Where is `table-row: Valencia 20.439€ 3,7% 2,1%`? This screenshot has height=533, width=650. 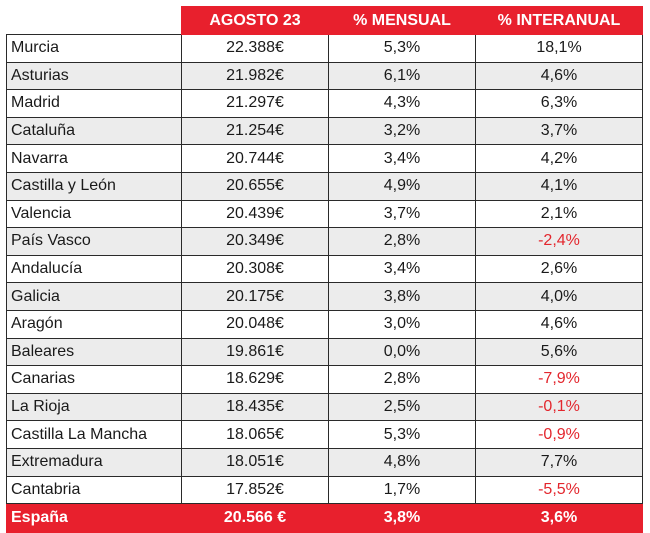
table-row: Valencia 20.439€ 3,7% 2,1% is located at coordinates (324, 214).